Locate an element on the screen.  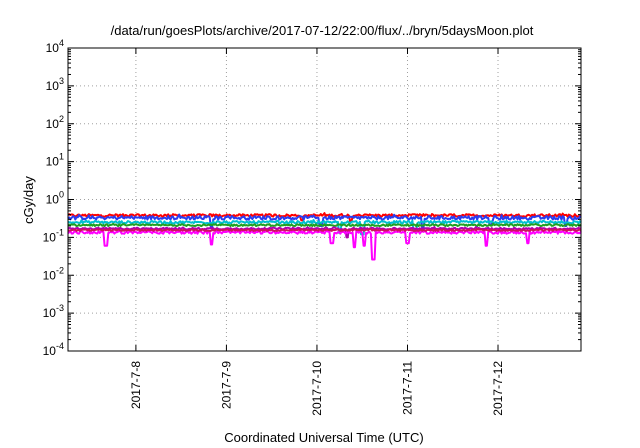
y-tick-label: 10⁻⁴ is located at coordinates (53, 349).